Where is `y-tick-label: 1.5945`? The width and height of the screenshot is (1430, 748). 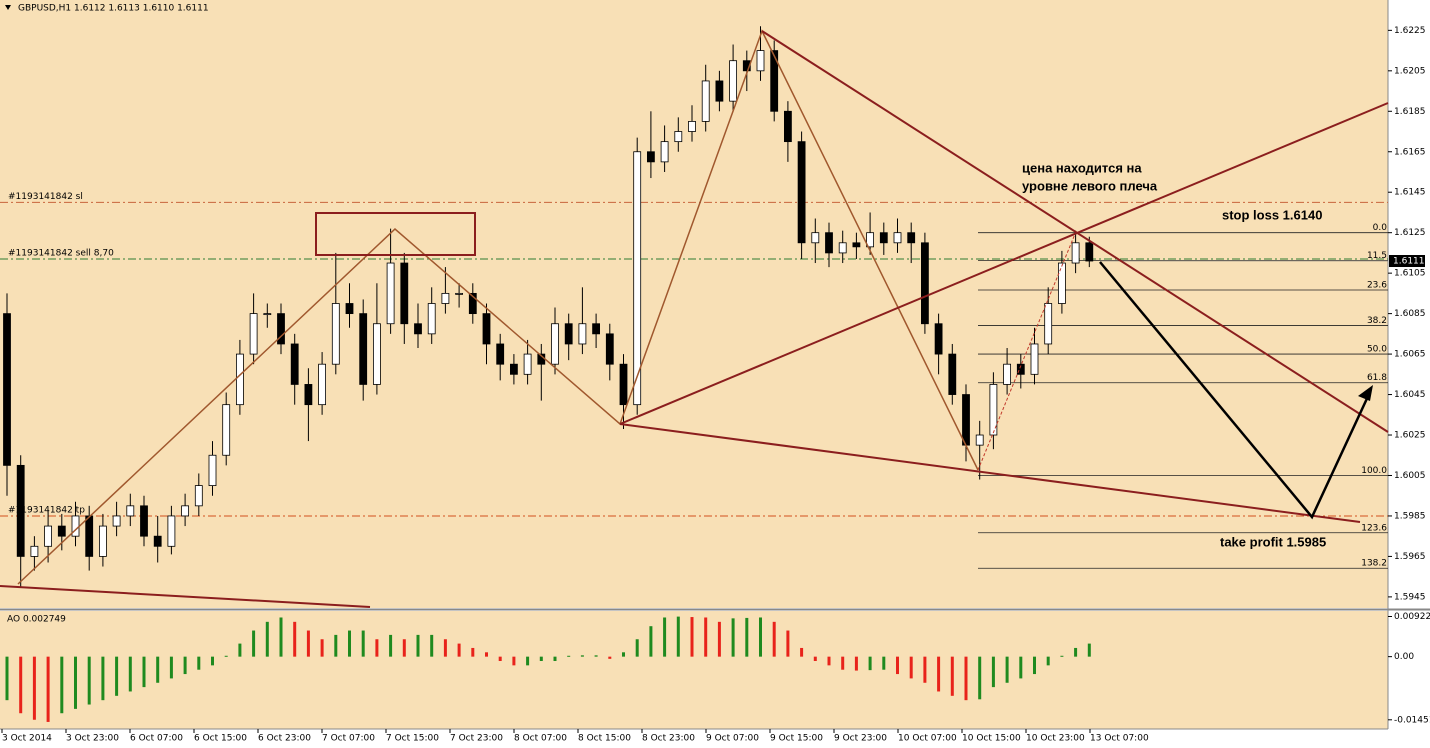 y-tick-label: 1.5945 is located at coordinates (1410, 597).